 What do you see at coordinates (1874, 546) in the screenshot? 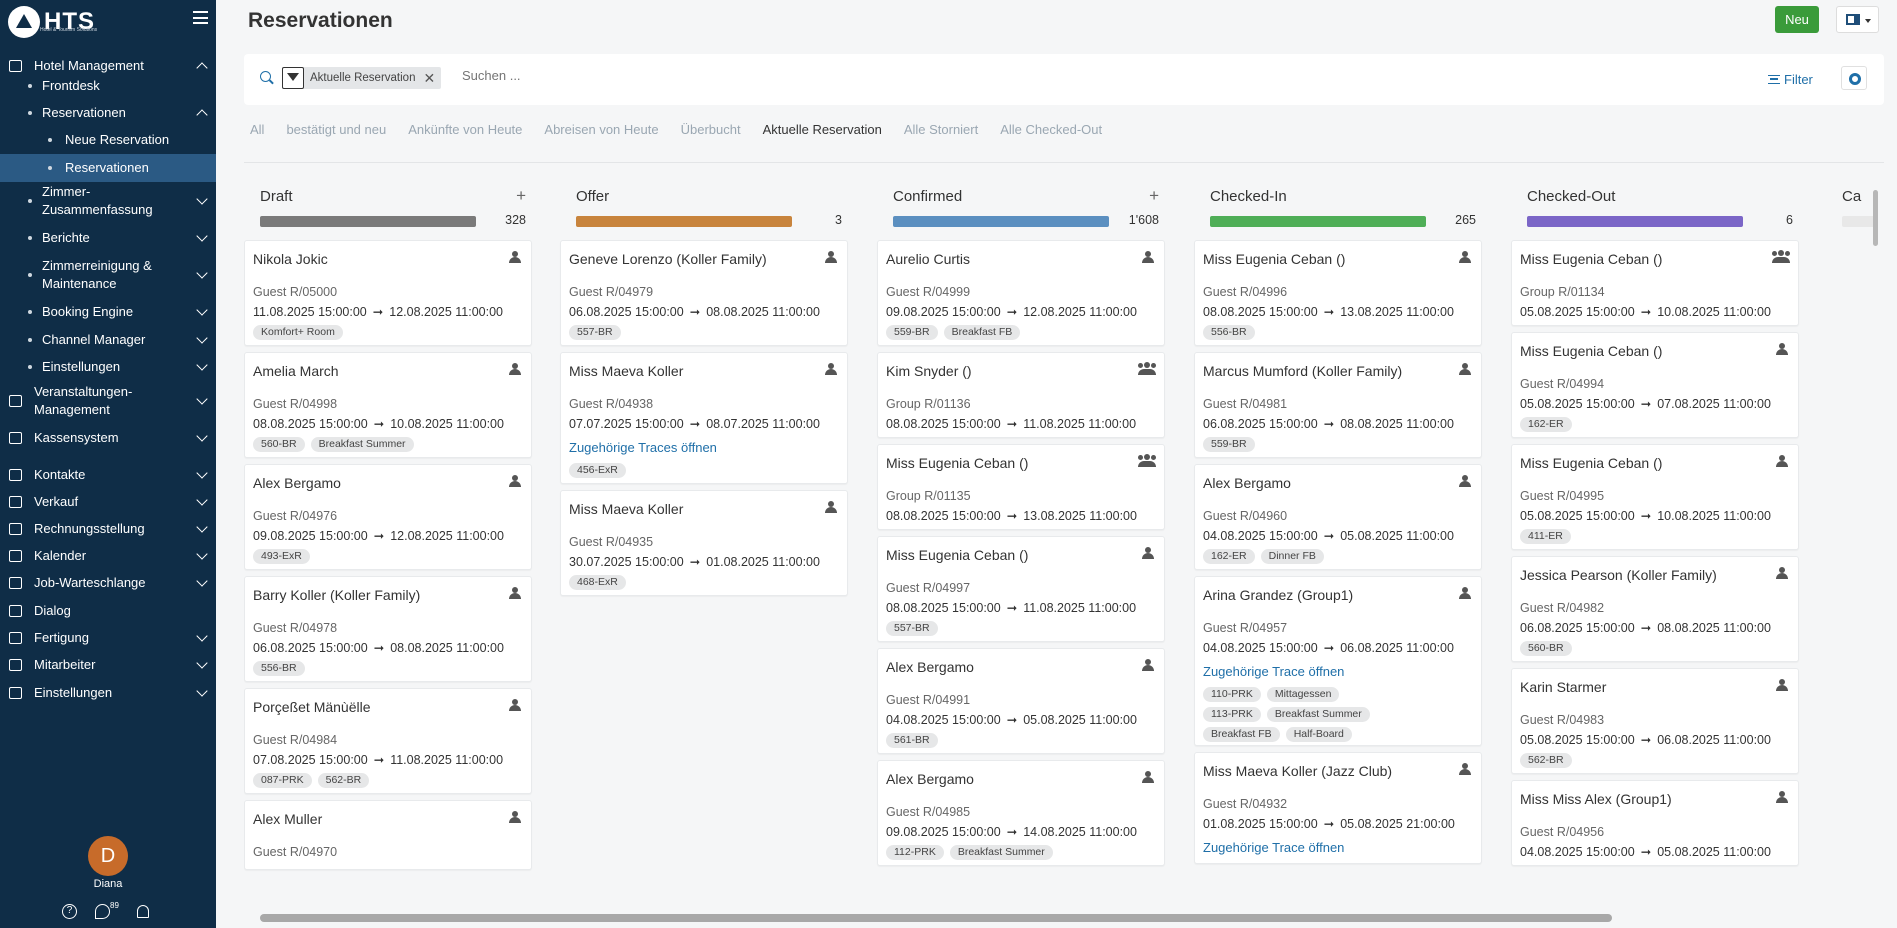
I see `vertical-scrollbar` at bounding box center [1874, 546].